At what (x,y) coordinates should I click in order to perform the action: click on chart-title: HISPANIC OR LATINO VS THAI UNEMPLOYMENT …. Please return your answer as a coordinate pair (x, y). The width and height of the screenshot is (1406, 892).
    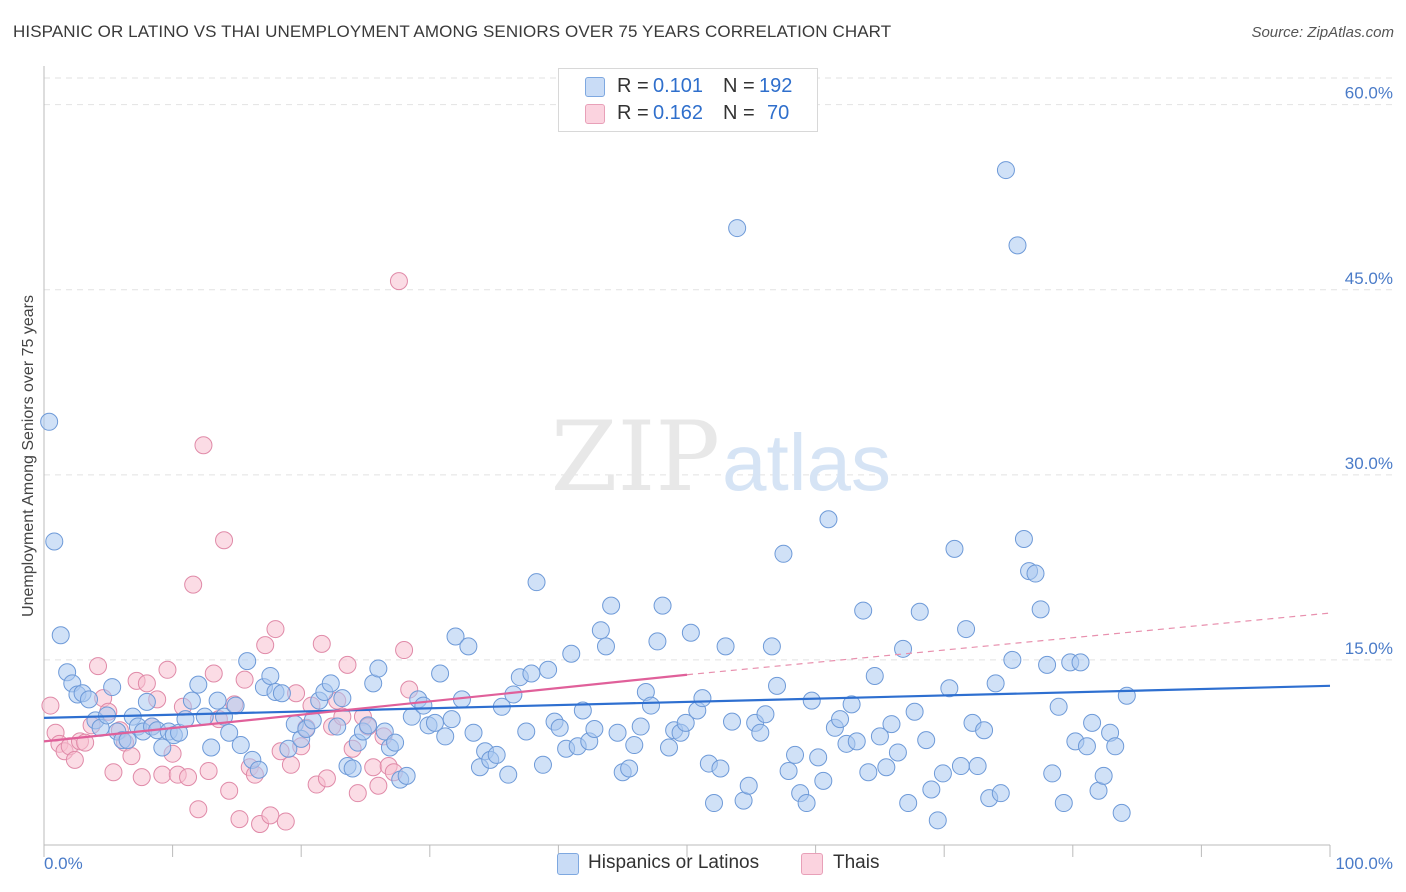
    Looking at the image, I should click on (452, 31).